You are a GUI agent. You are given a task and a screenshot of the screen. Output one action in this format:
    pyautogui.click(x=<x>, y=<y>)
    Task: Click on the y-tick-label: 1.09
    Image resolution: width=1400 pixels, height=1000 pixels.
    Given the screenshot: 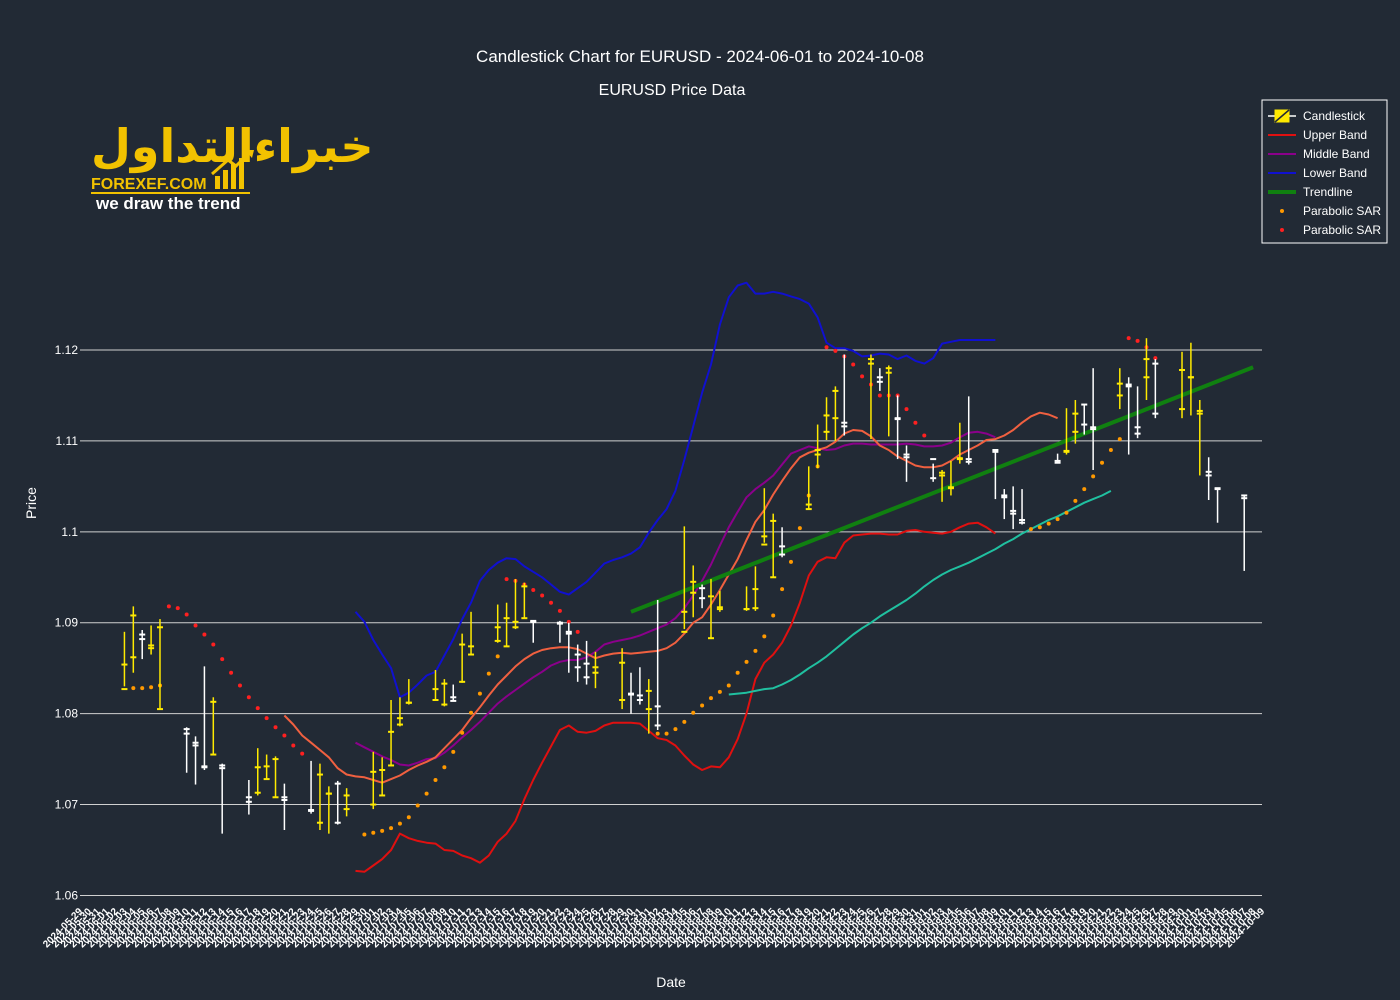 What is the action you would take?
    pyautogui.click(x=67, y=623)
    